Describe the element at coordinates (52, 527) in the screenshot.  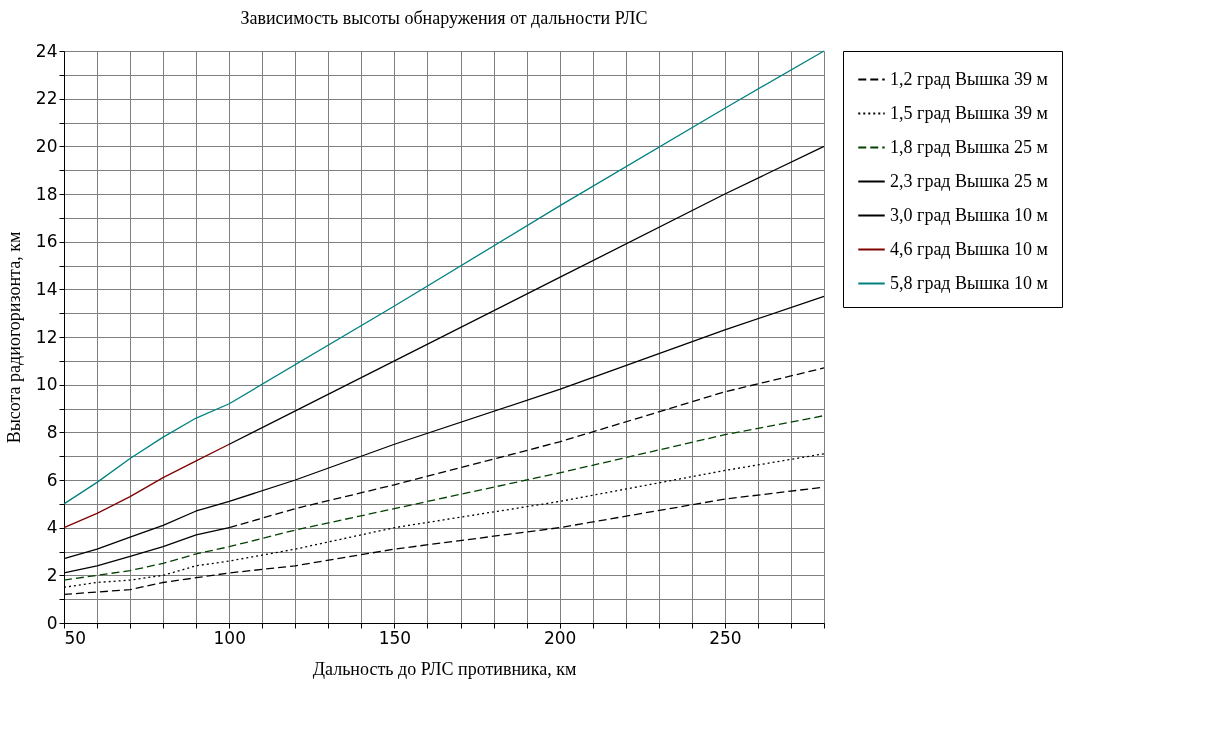
I see `y-tick-label: 4` at that location.